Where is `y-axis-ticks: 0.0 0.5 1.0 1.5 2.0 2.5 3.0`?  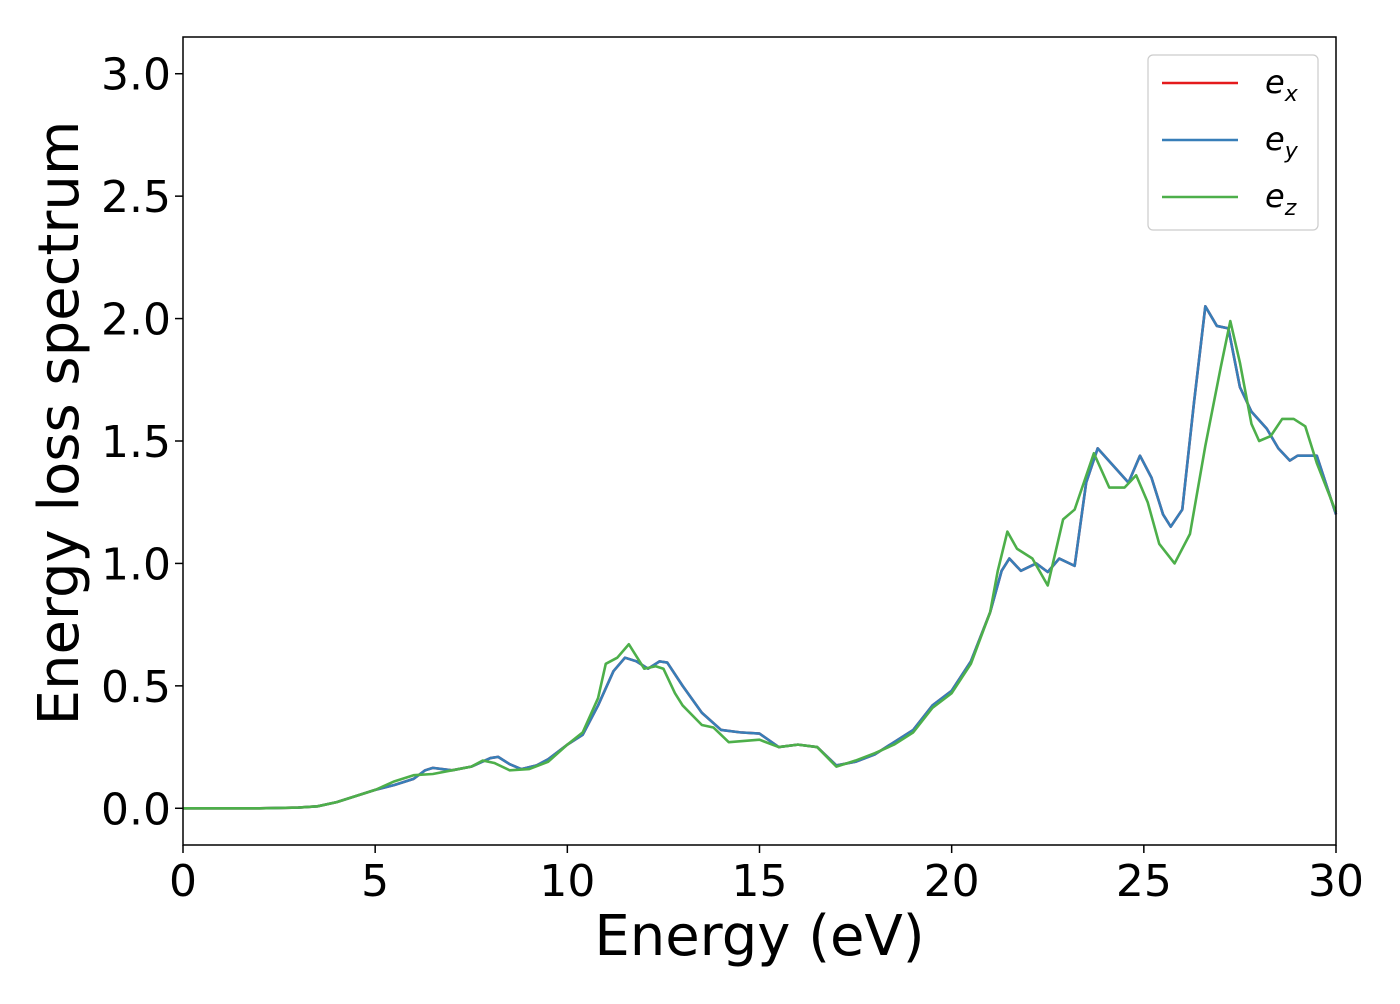
y-axis-ticks: 0.0 0.5 1.0 1.5 2.0 2.5 3.0 is located at coordinates (142, 442).